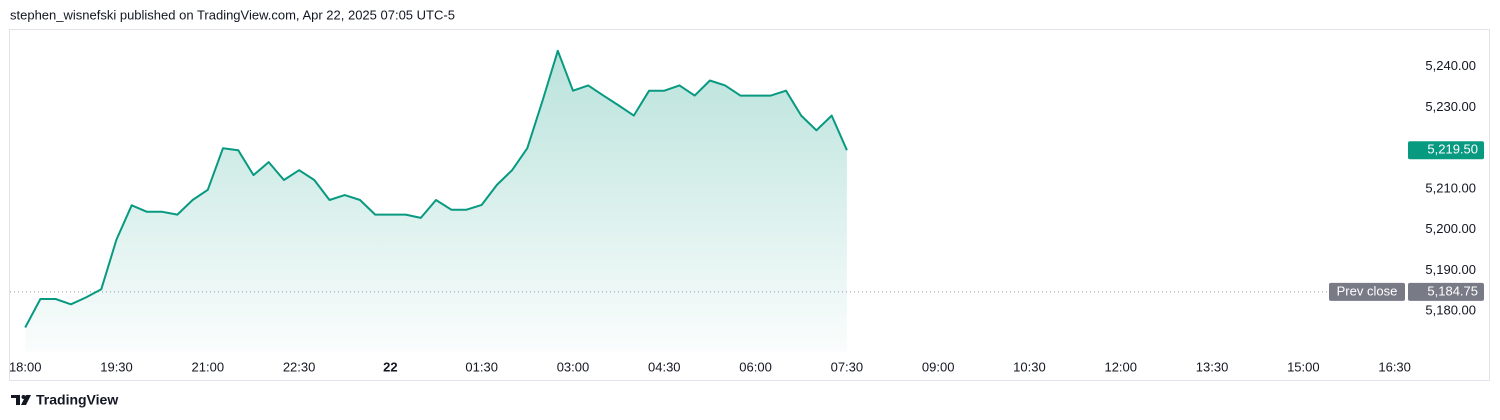 Image resolution: width=1500 pixels, height=420 pixels. Describe the element at coordinates (664, 366) in the screenshot. I see `x-tick-label: 04:30` at that location.